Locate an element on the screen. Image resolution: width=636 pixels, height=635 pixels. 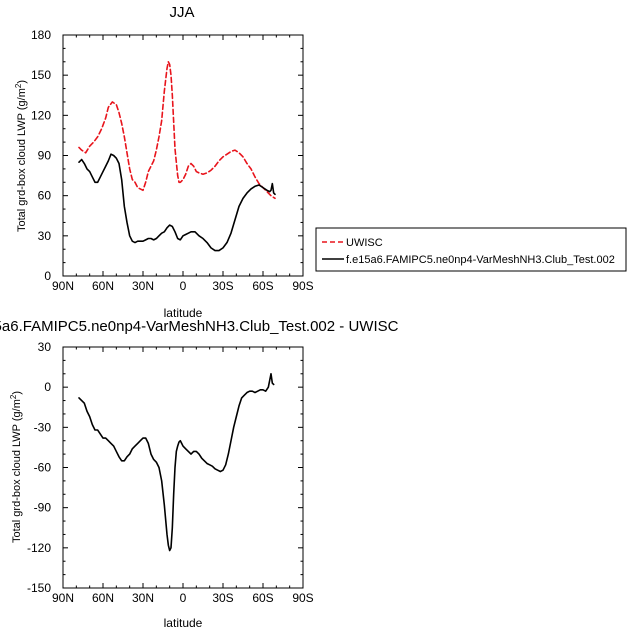
bottom-x-tick-label: 90S is located at coordinates (302, 598).